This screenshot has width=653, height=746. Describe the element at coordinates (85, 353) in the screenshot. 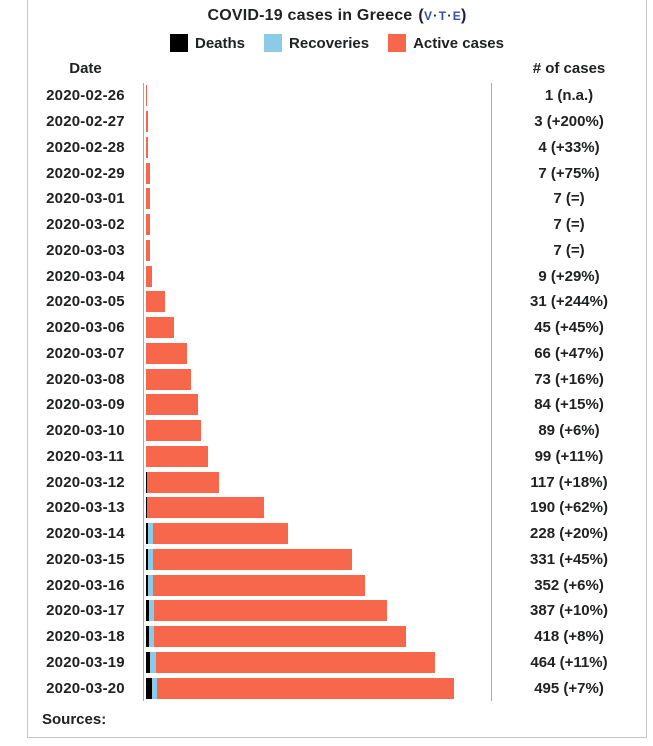

I see `row-date-label: 2020-03-07` at that location.